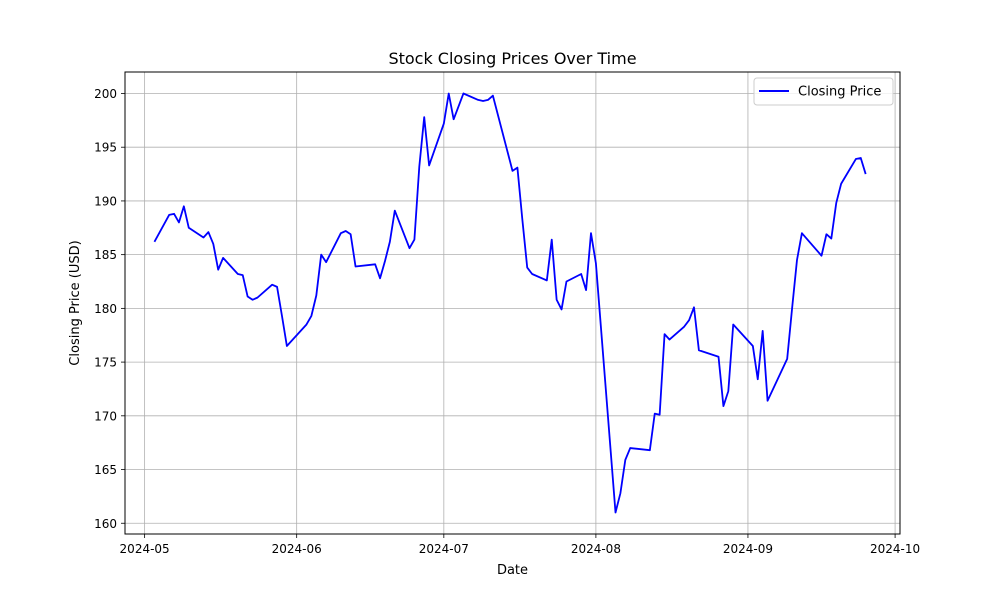 This screenshot has width=1000, height=600. Describe the element at coordinates (444, 549) in the screenshot. I see `x-tick-label: 2024-07` at that location.